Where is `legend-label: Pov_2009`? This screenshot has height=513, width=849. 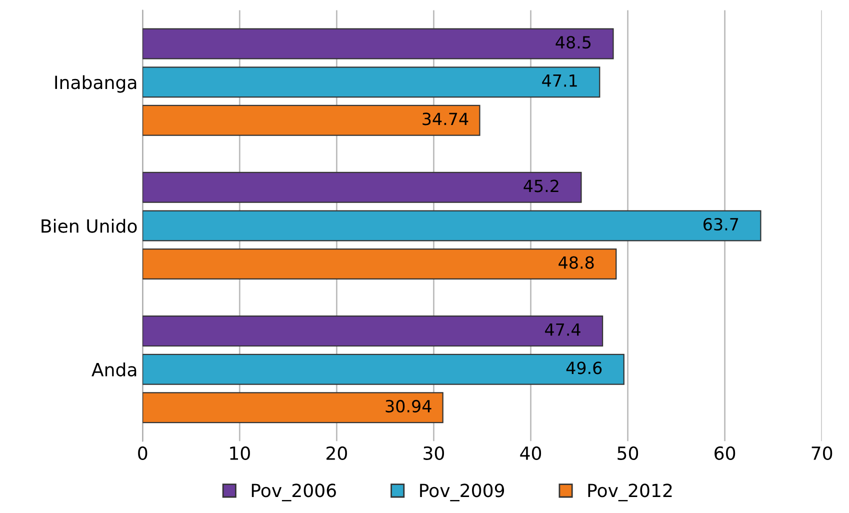 legend-label: Pov_2009 is located at coordinates (462, 493).